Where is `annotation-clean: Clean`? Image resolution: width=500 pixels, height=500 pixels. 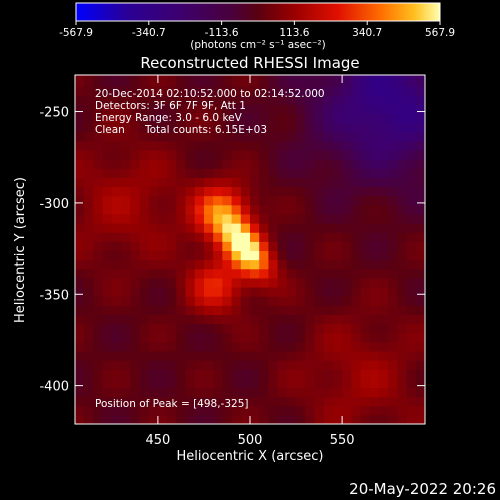
annotation-clean: Clean is located at coordinates (110, 130).